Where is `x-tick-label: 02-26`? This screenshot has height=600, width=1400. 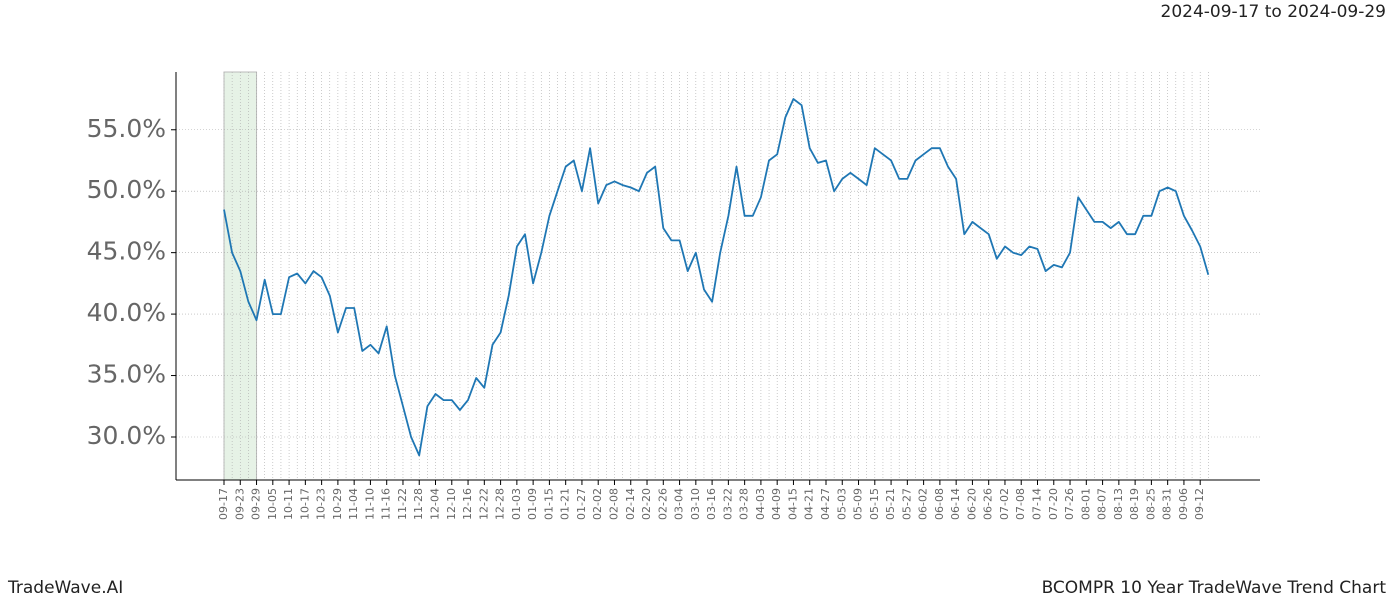 x-tick-label: 02-26 is located at coordinates (662, 504).